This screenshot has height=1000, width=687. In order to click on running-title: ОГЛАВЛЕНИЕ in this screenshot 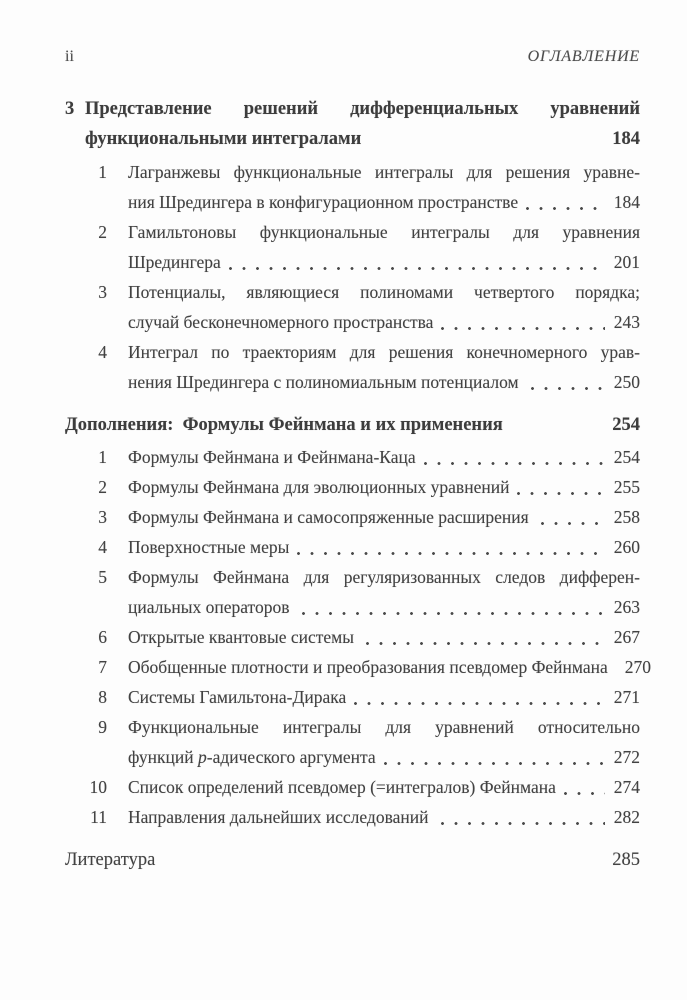, I will do `click(583, 56)`.